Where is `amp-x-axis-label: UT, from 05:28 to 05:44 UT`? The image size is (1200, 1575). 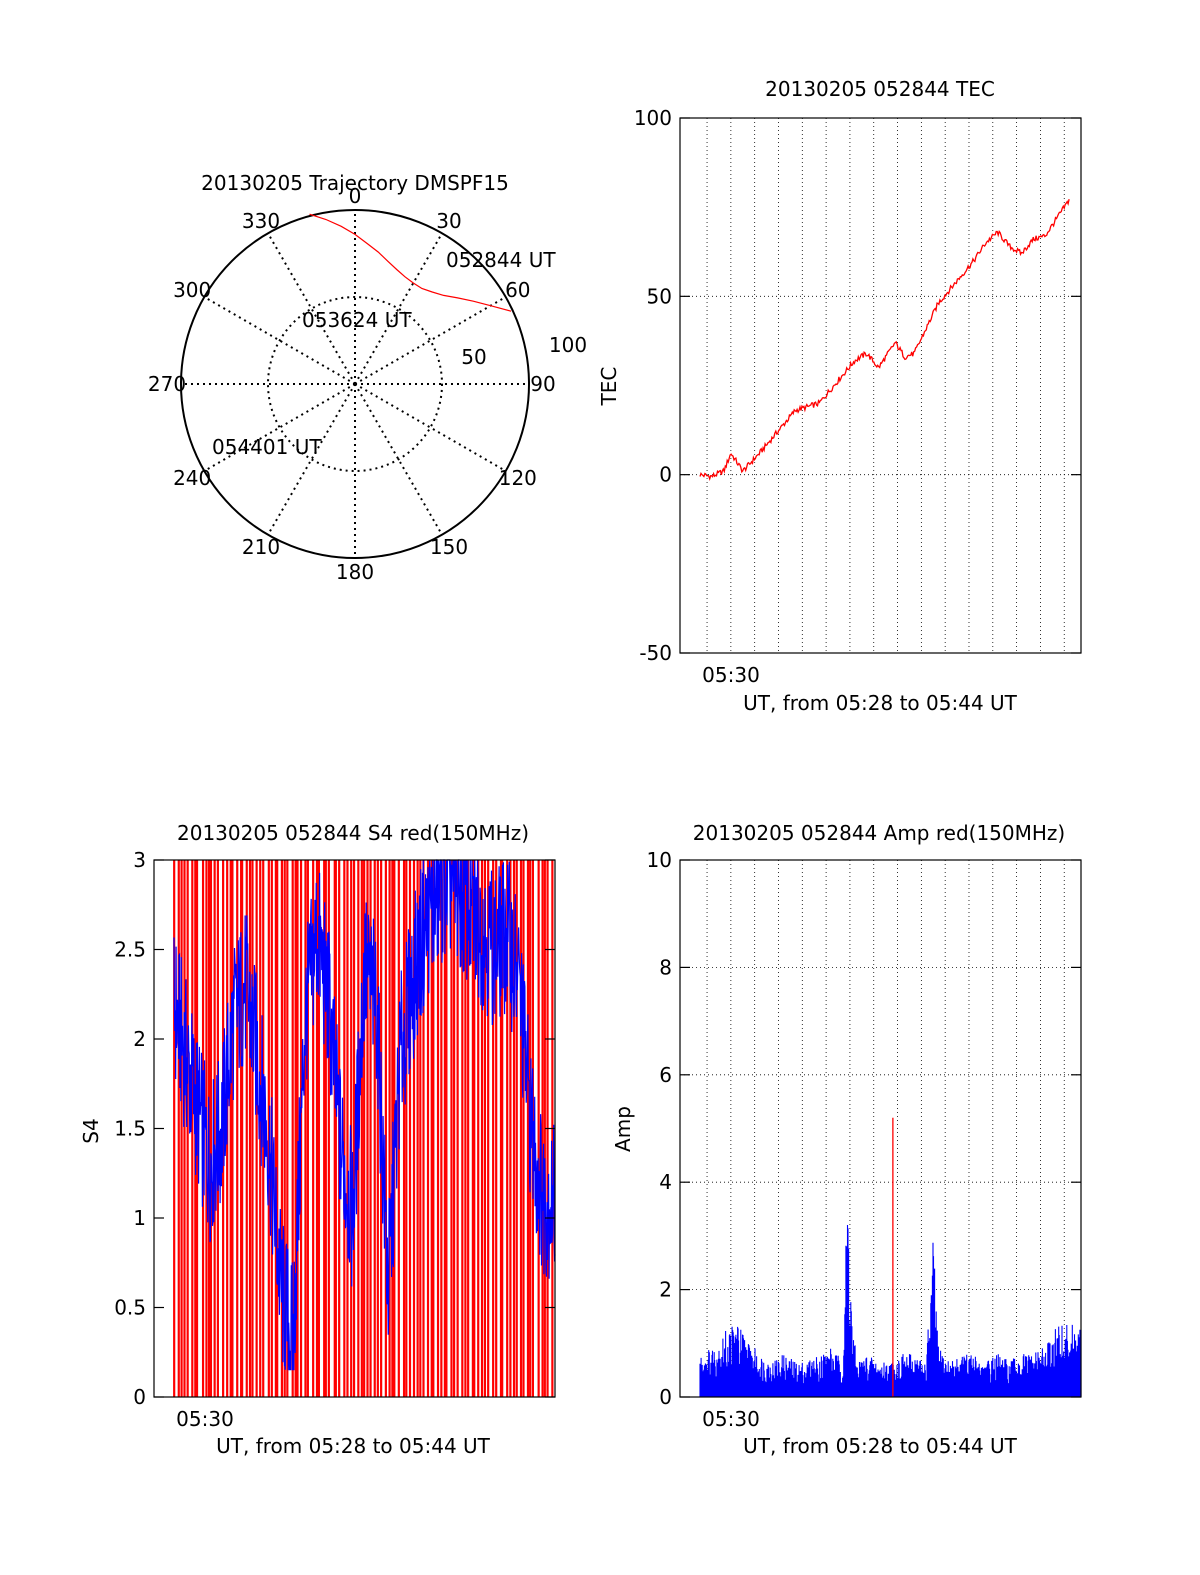 amp-x-axis-label: UT, from 05:28 to 05:44 UT is located at coordinates (880, 1446).